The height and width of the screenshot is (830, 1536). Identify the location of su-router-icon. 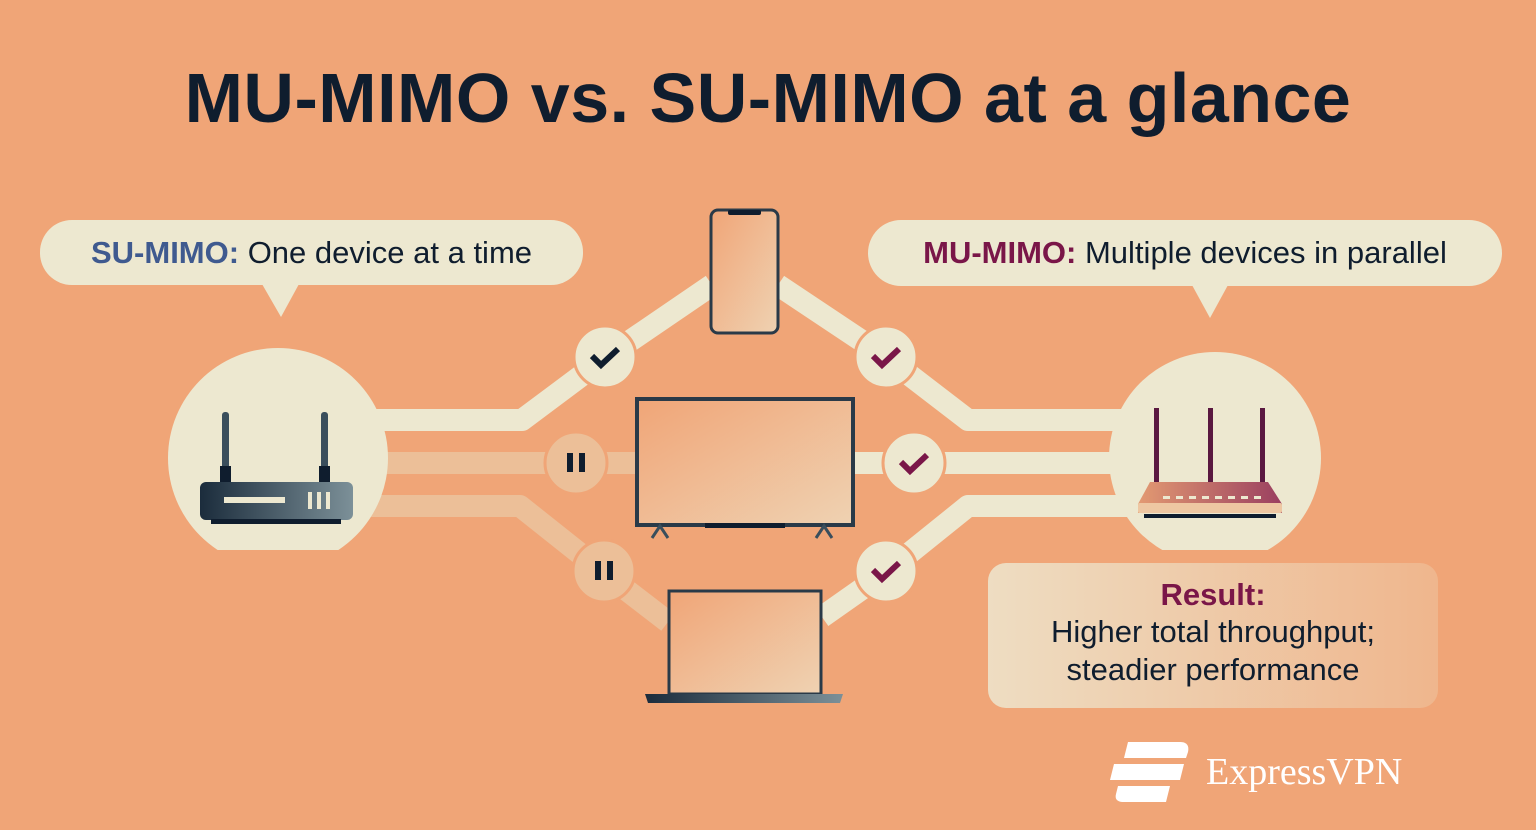
(276, 468).